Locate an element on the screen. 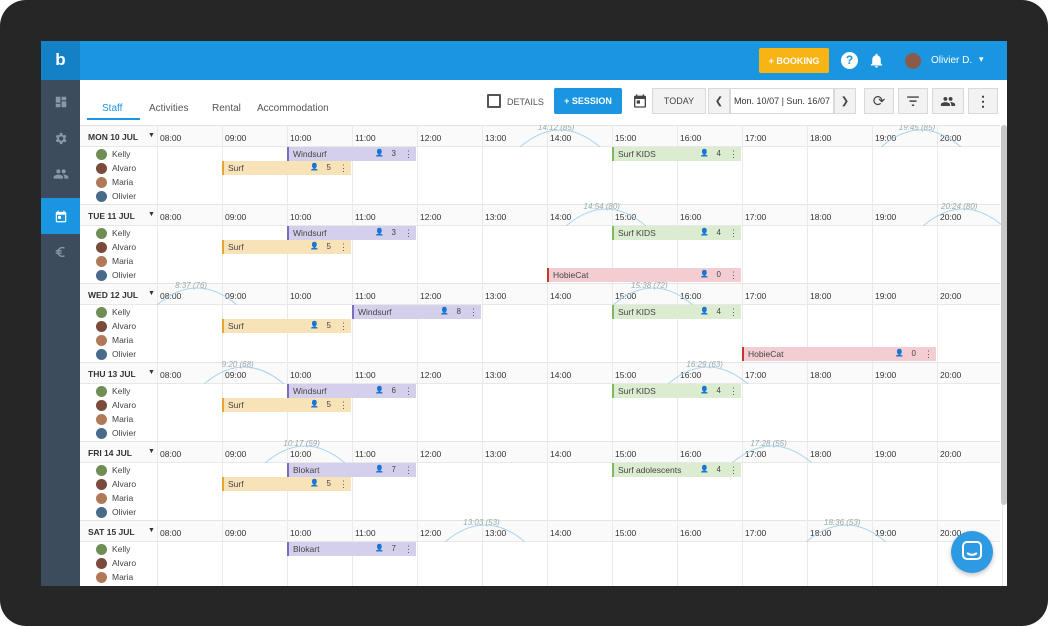 The width and height of the screenshot is (1048, 626). app-logo: b is located at coordinates (60, 60).